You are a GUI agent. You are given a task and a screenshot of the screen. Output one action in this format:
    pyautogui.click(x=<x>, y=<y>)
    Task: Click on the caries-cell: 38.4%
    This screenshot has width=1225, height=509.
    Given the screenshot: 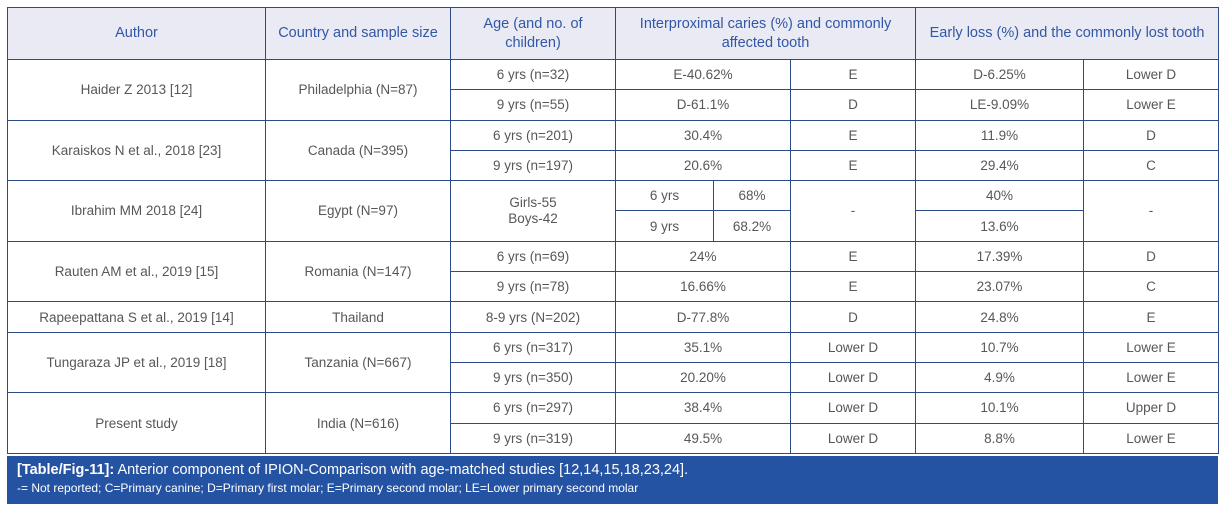 What is the action you would take?
    pyautogui.click(x=703, y=408)
    